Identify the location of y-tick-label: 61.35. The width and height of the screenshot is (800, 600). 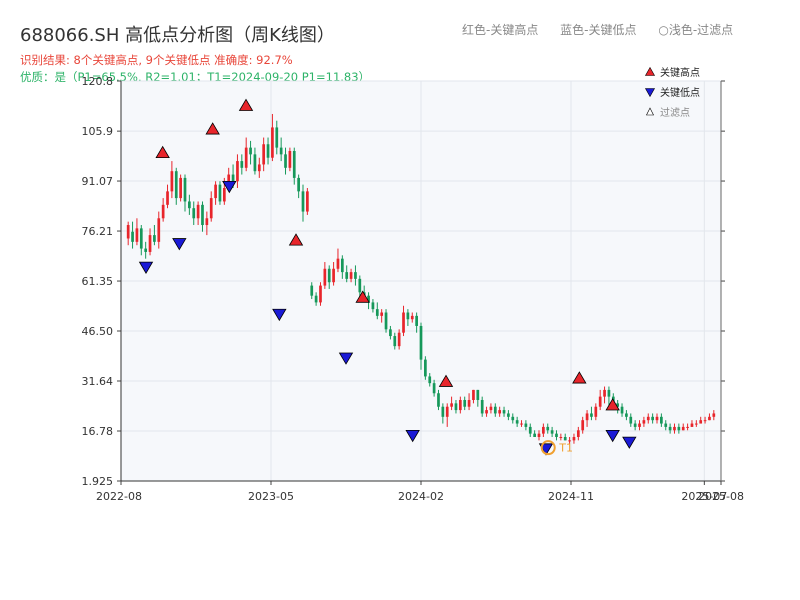
(98, 281).